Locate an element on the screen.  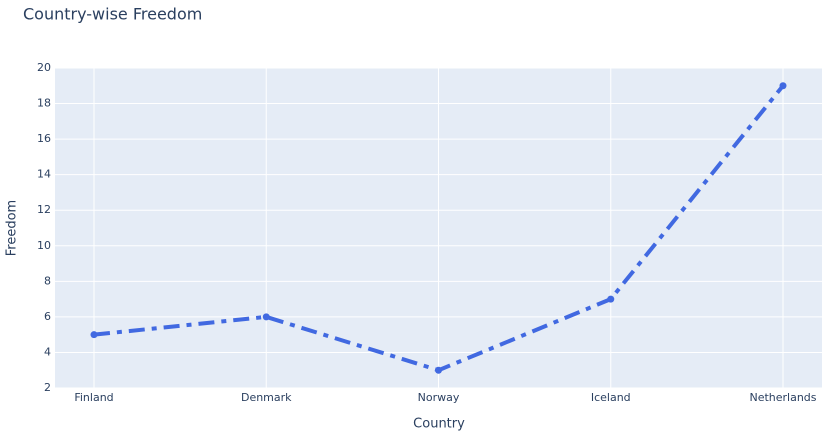
y-tick-label: 8 is located at coordinates (47, 280).